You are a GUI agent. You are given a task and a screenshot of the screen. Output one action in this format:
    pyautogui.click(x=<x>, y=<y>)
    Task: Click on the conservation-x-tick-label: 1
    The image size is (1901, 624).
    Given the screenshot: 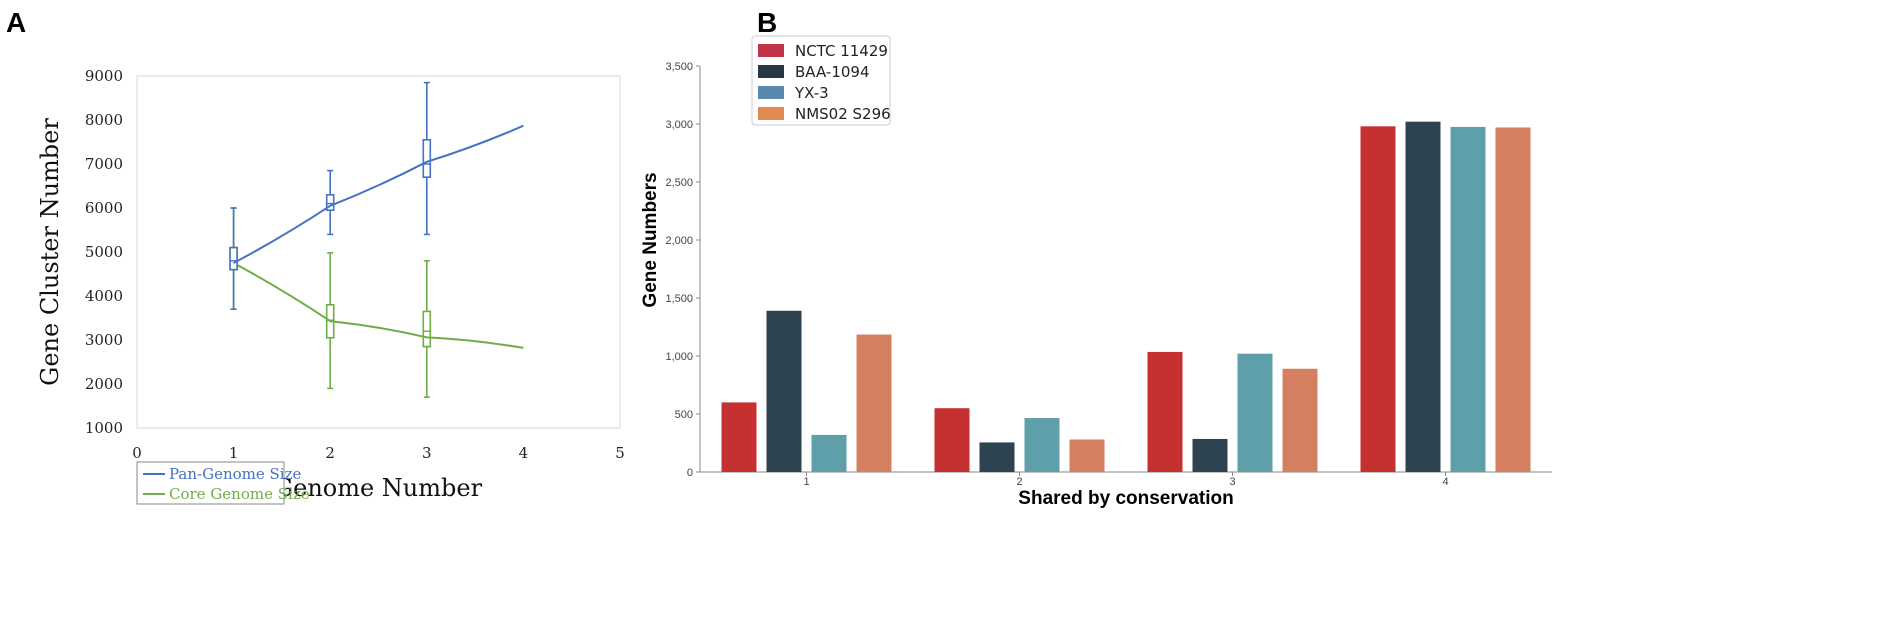 What is the action you would take?
    pyautogui.click(x=806, y=482)
    